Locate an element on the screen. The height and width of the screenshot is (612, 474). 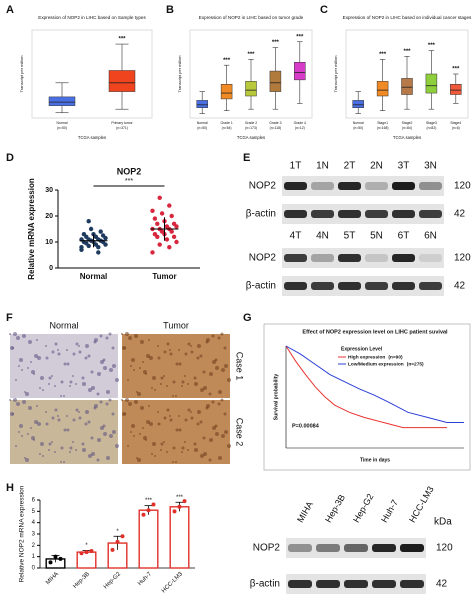
size-label: 120 is located at coordinates (462, 186).